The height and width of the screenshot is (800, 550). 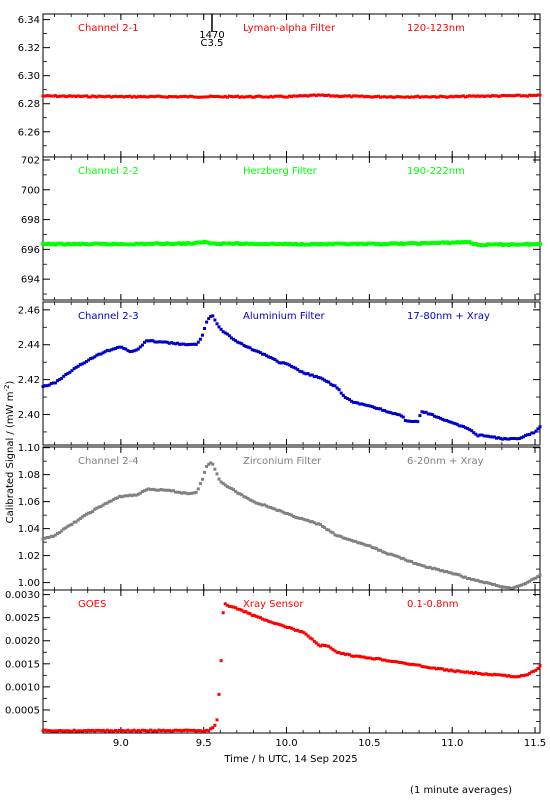 I want to click on y-tick-label: 1.02, so click(x=29, y=556).